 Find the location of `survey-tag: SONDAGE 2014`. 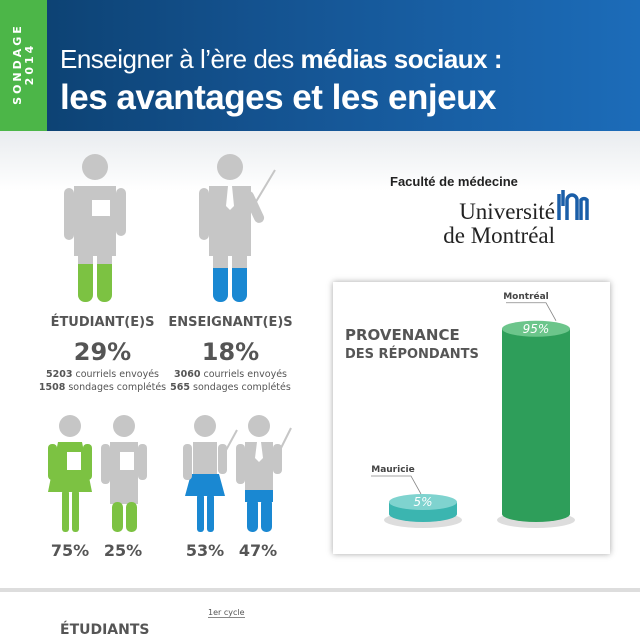

survey-tag: SONDAGE 2014 is located at coordinates (23, 65).